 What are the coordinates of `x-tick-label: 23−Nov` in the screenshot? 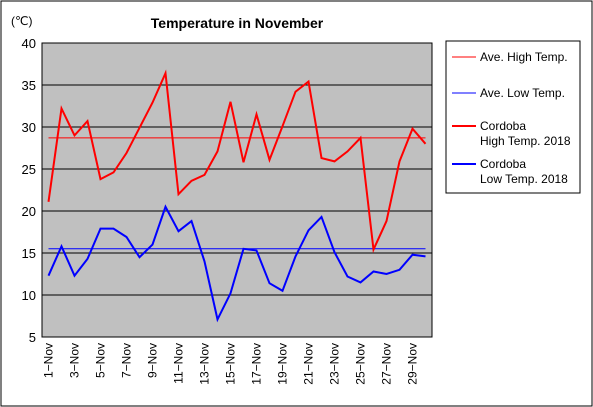 It's located at (335, 364).